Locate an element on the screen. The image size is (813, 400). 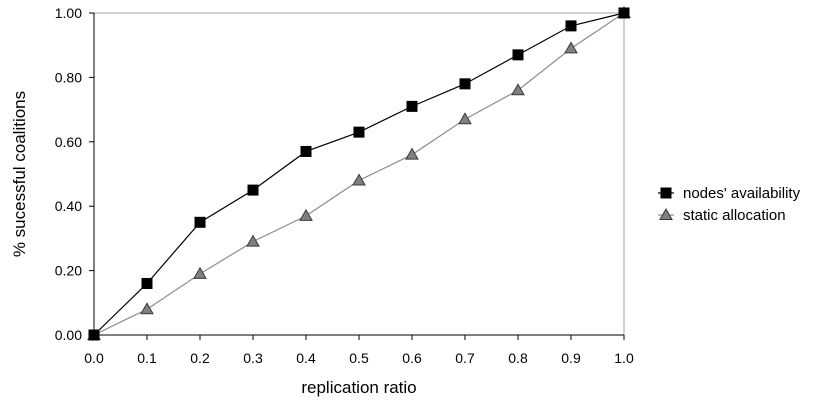
y-axis-title: % sucessful coalitions is located at coordinates (19, 174).